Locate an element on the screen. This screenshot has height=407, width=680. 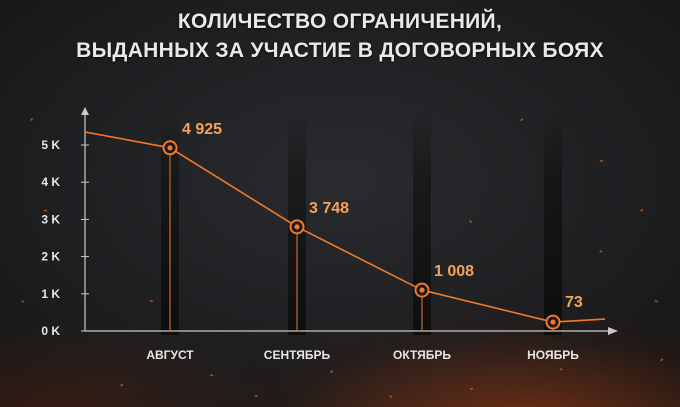
chart-title-line-2: ВЫДАННЫХ ЗА УЧАСТИЕ В ДОГОВОРНЫХ БОЯХ is located at coordinates (340, 50).